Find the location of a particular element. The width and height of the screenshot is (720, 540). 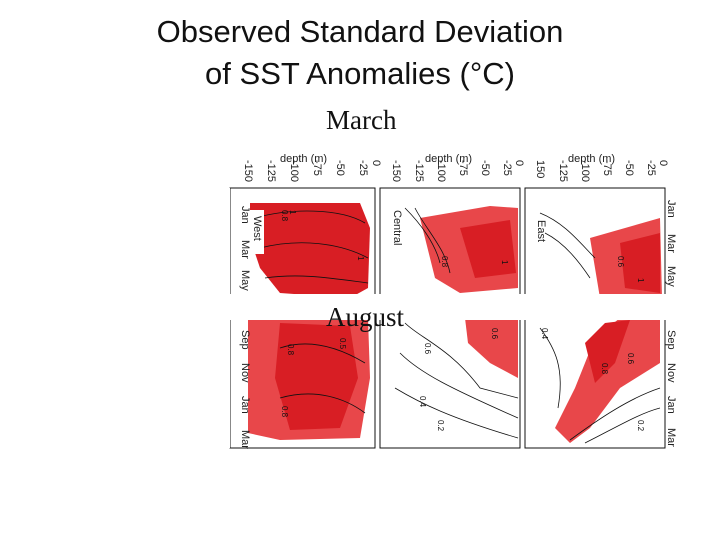

slide-title-line2: of SST Anomalies (°C) is located at coordinates (360, 73).